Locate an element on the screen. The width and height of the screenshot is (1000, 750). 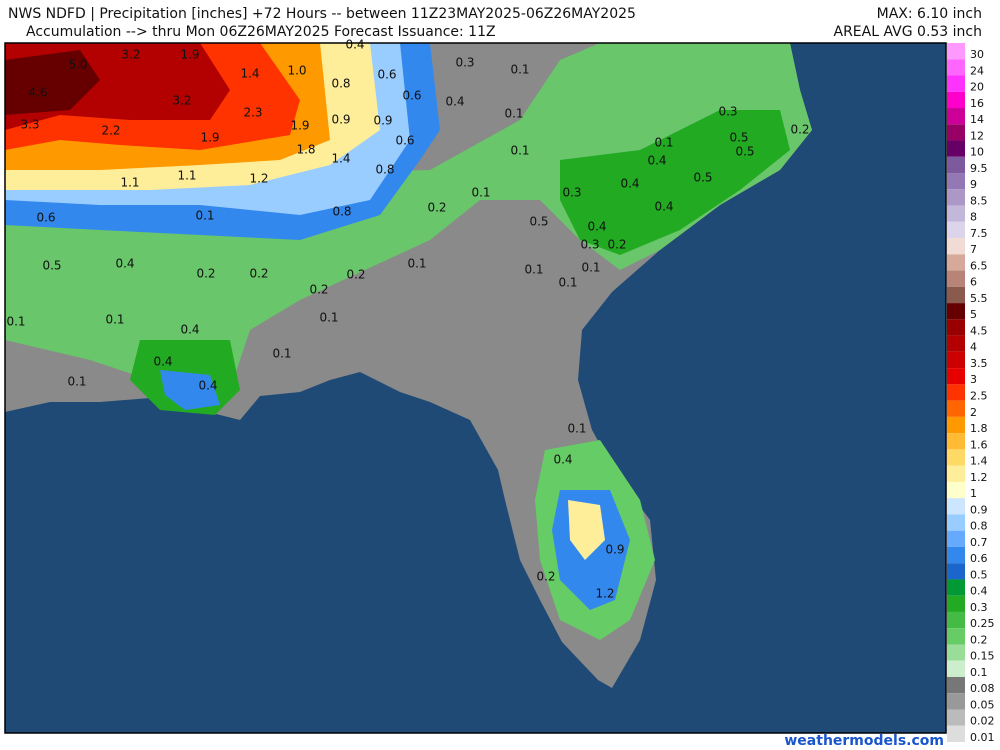
legend-label: 3 is located at coordinates (973, 379).